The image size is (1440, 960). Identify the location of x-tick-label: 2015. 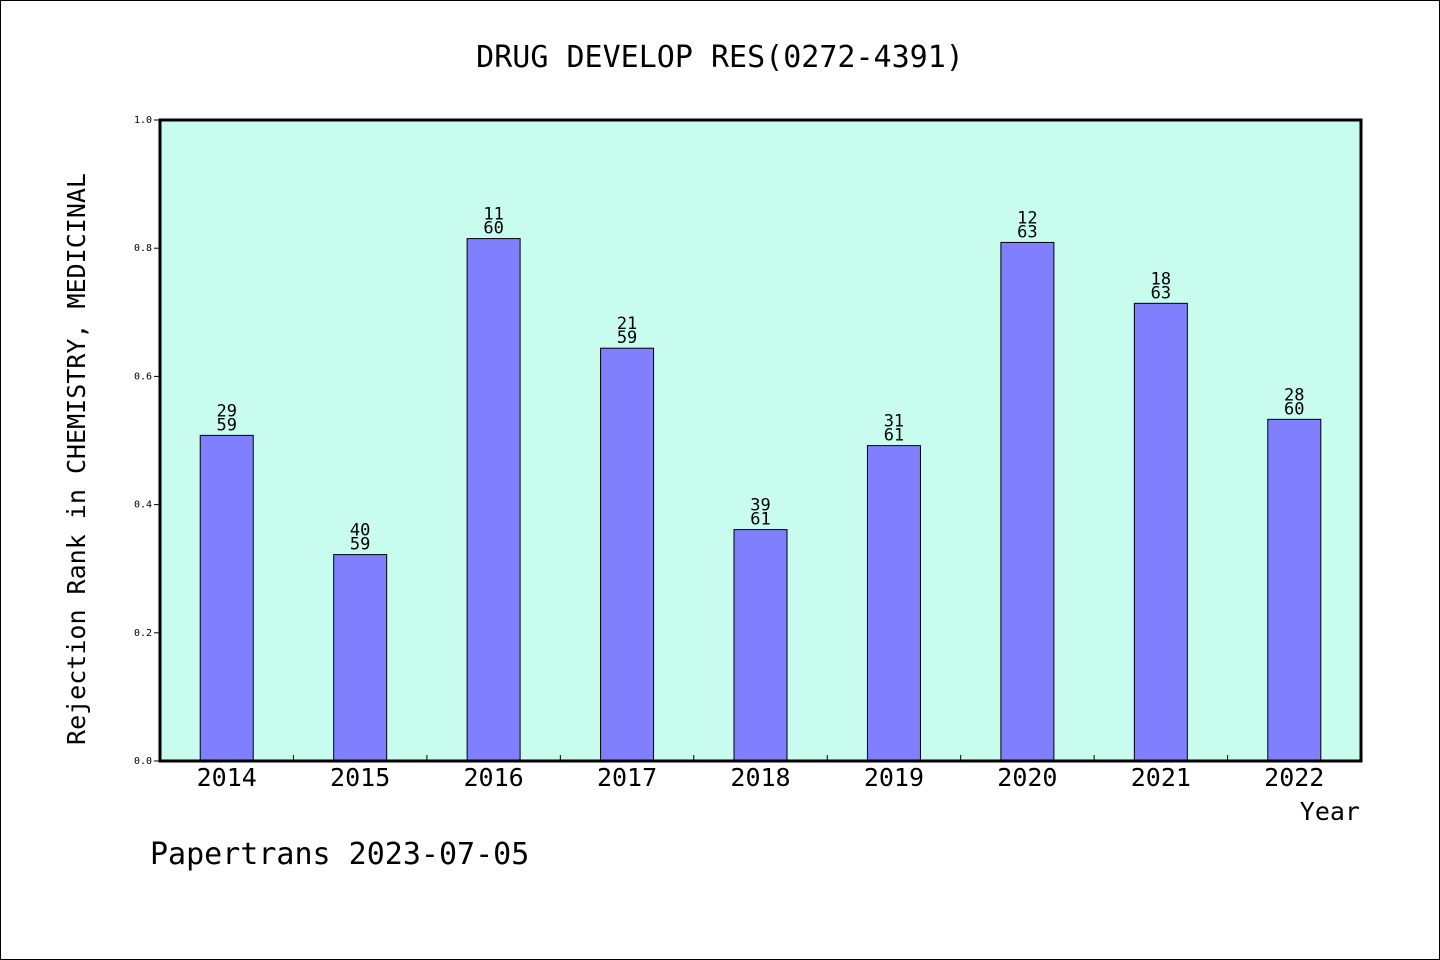
(360, 777).